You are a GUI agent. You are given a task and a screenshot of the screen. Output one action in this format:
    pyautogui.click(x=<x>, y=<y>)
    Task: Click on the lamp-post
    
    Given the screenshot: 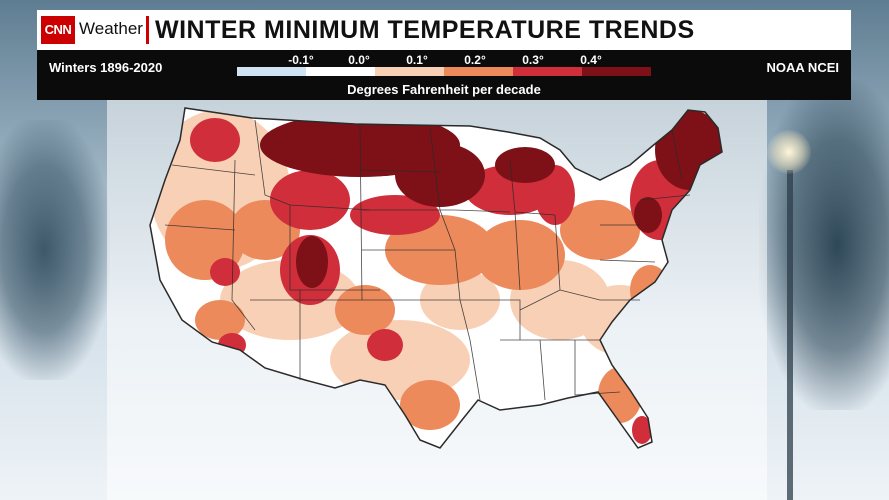 What is the action you would take?
    pyautogui.click(x=790, y=335)
    